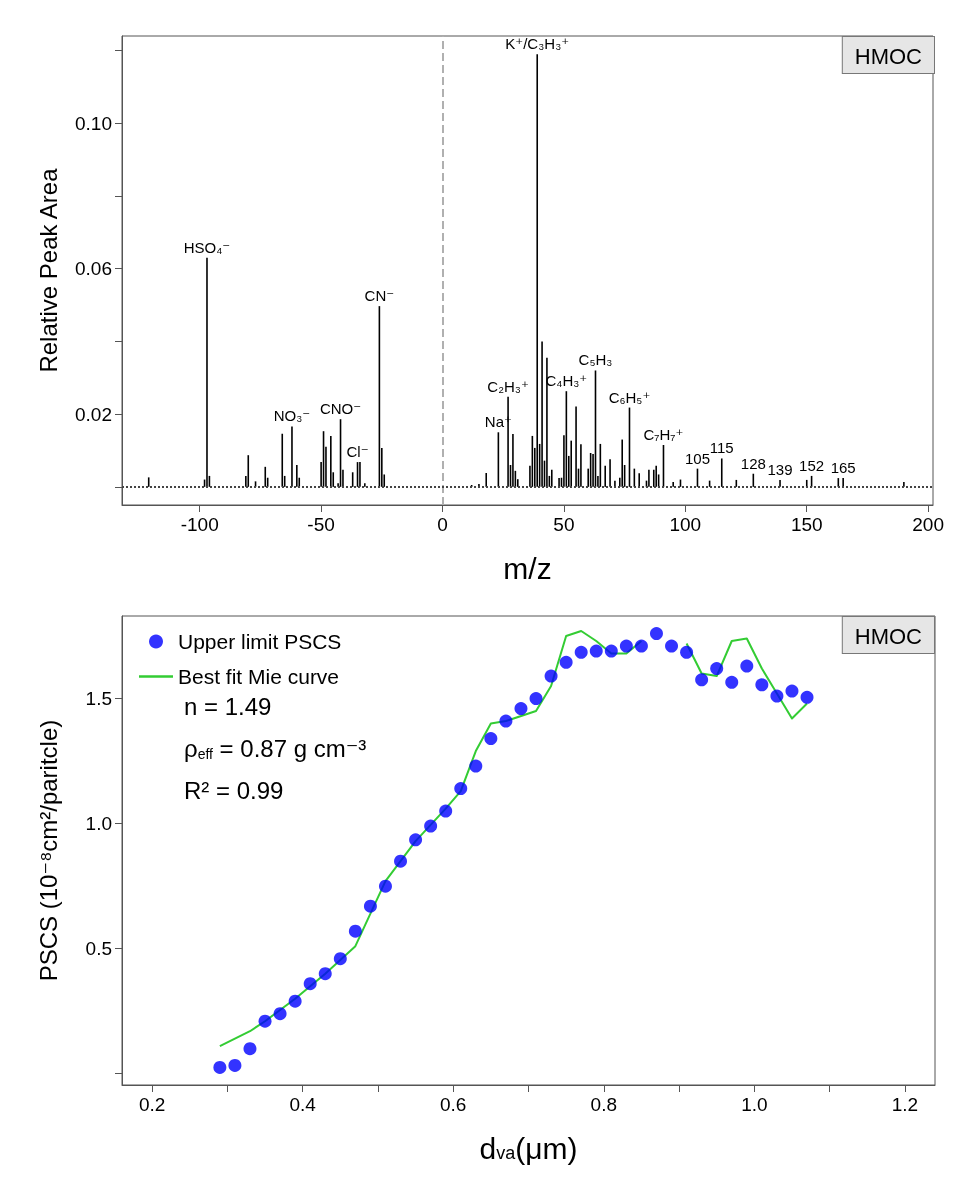 The height and width of the screenshot is (1180, 955). What do you see at coordinates (663, 435) in the screenshot?
I see `annotation: C₇H₇⁺` at bounding box center [663, 435].